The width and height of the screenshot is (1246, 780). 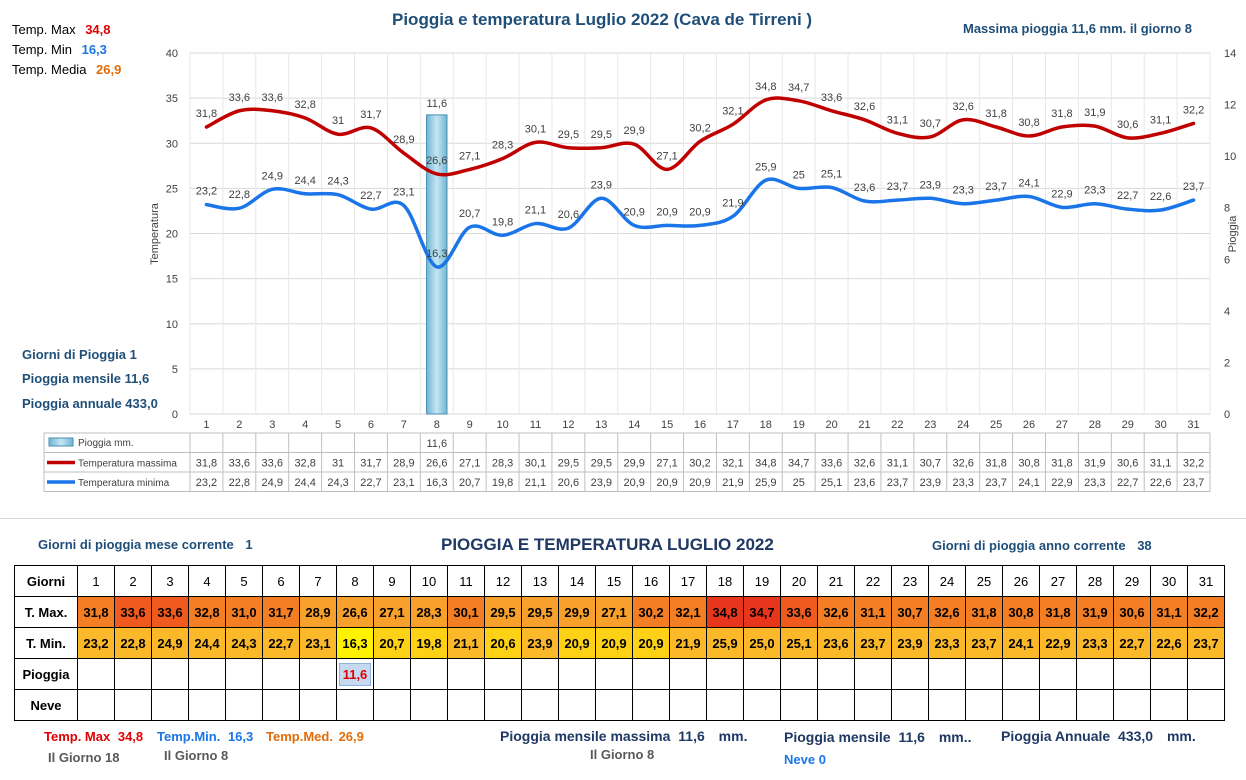 I want to click on row-label-snow: Neve, so click(x=46, y=705).